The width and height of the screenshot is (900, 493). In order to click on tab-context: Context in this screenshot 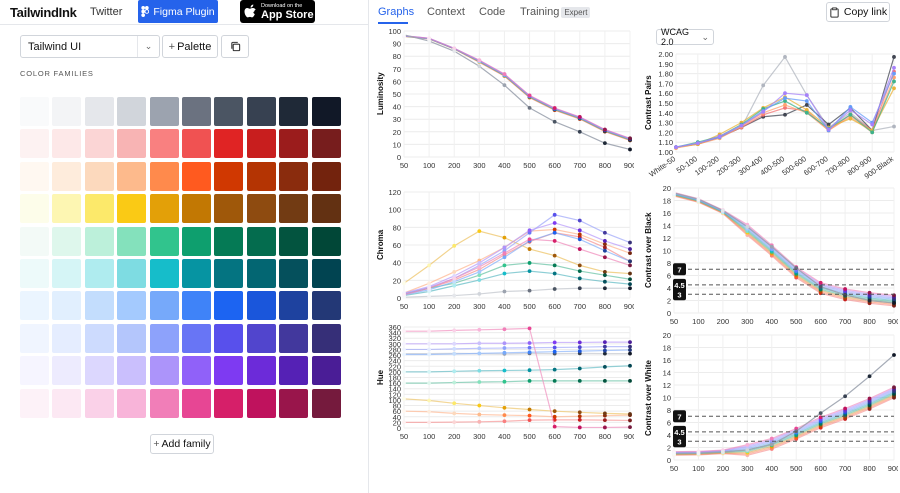, I will do `click(446, 12)`.